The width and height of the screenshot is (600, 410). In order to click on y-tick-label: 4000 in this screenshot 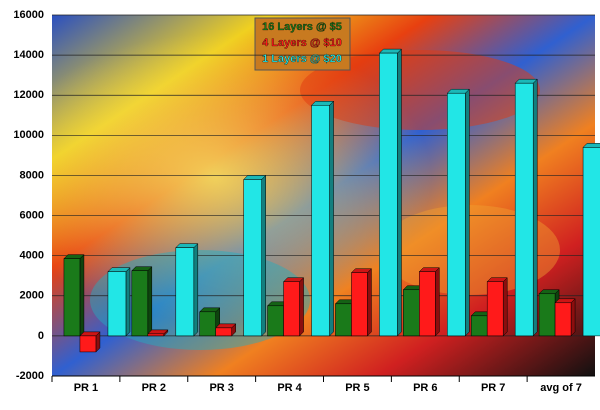, I will do `click(32, 256)`.